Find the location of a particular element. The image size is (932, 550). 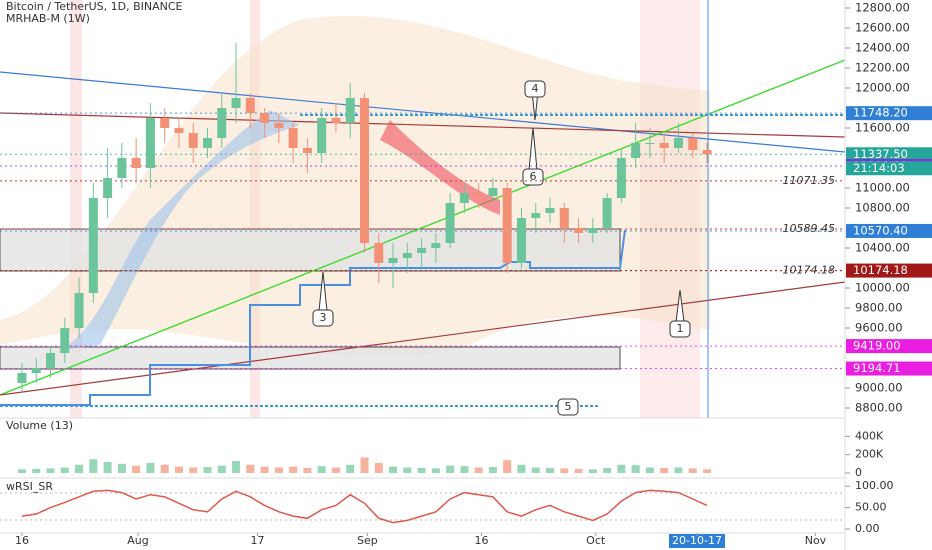

y-tick-label: 10800.00 is located at coordinates (882, 208).